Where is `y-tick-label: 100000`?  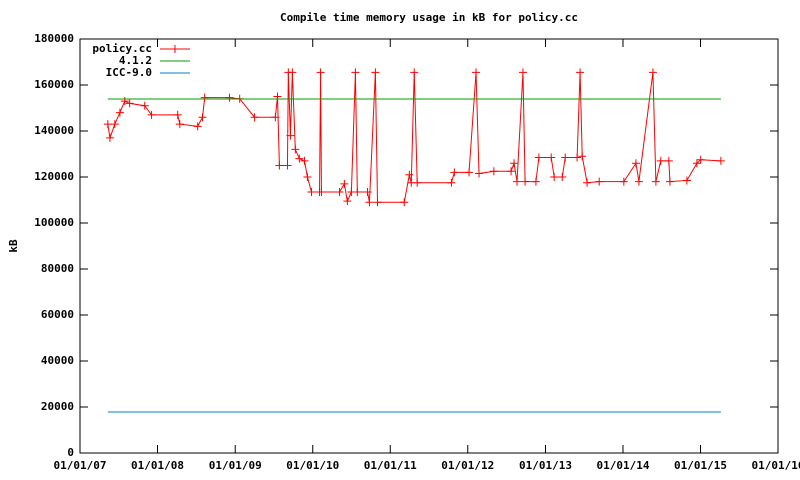 y-tick-label: 100000 is located at coordinates (54, 222).